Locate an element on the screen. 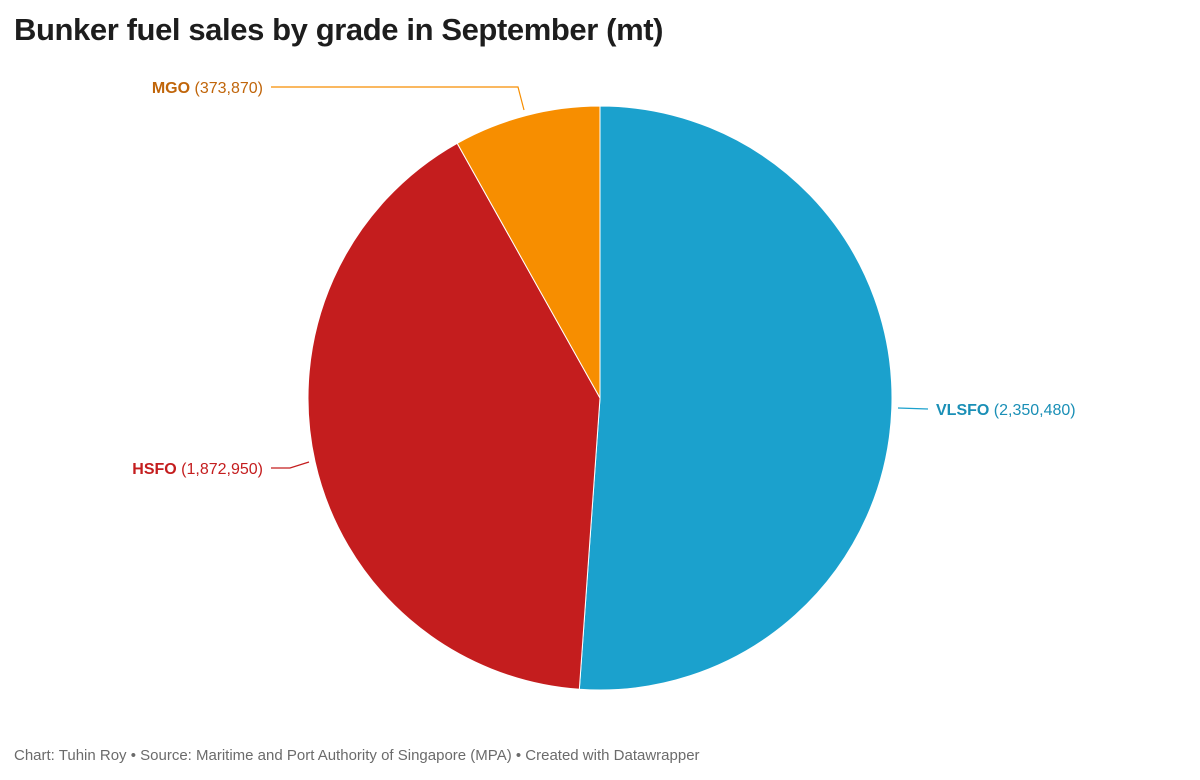 The width and height of the screenshot is (1200, 780). leader-line-vlsfo is located at coordinates (913, 408).